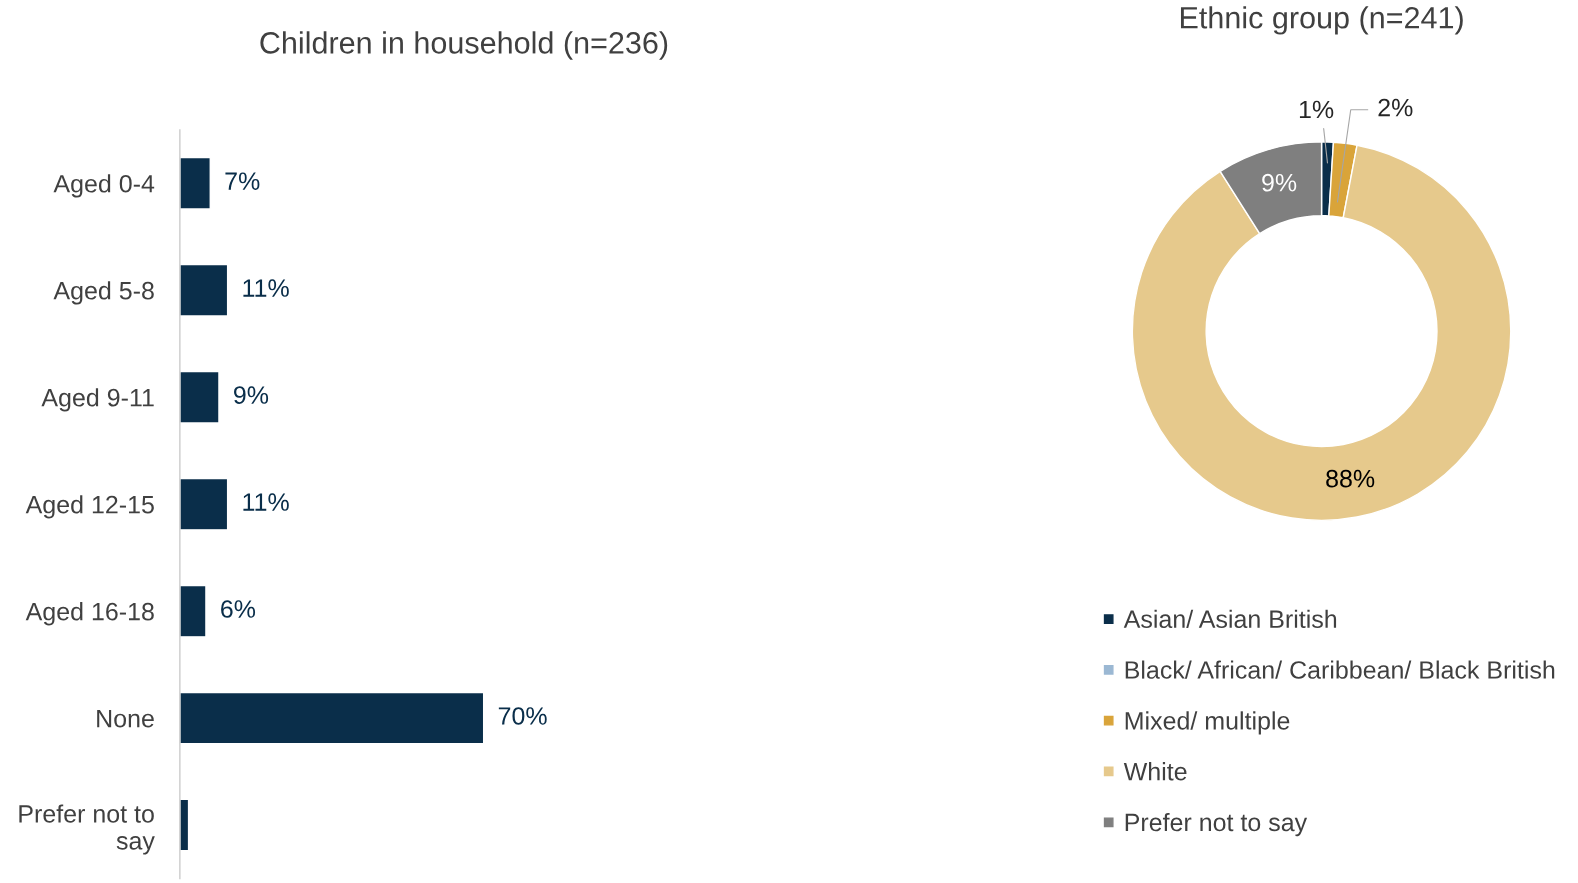 Image resolution: width=1578 pixels, height=883 pixels. What do you see at coordinates (1155, 771) in the screenshot?
I see `legend-label: White` at bounding box center [1155, 771].